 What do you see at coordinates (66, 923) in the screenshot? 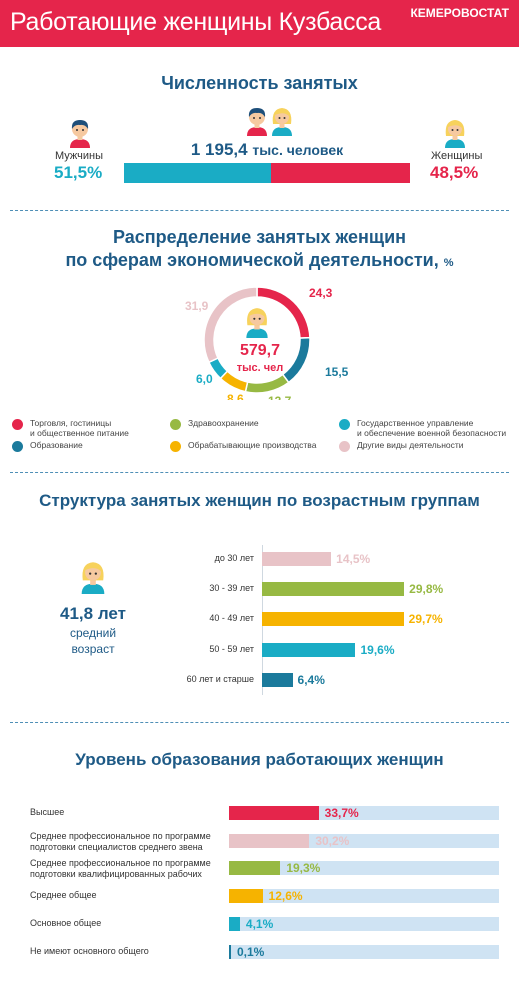
I see `education-category-label: Основное общее` at bounding box center [66, 923].